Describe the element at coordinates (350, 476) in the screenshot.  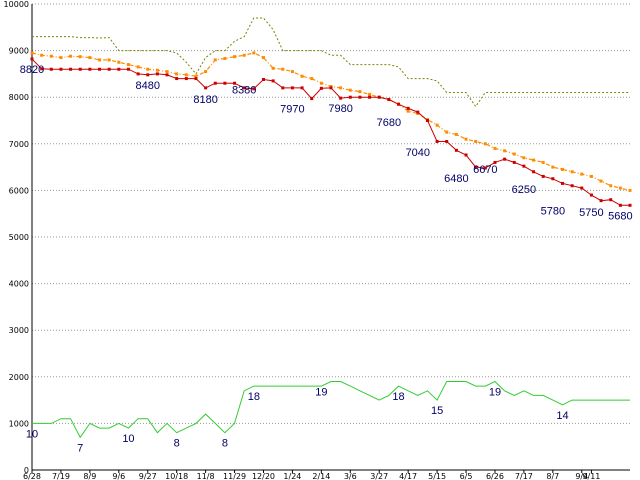
I see `x-tick-label: 3/6` at that location.